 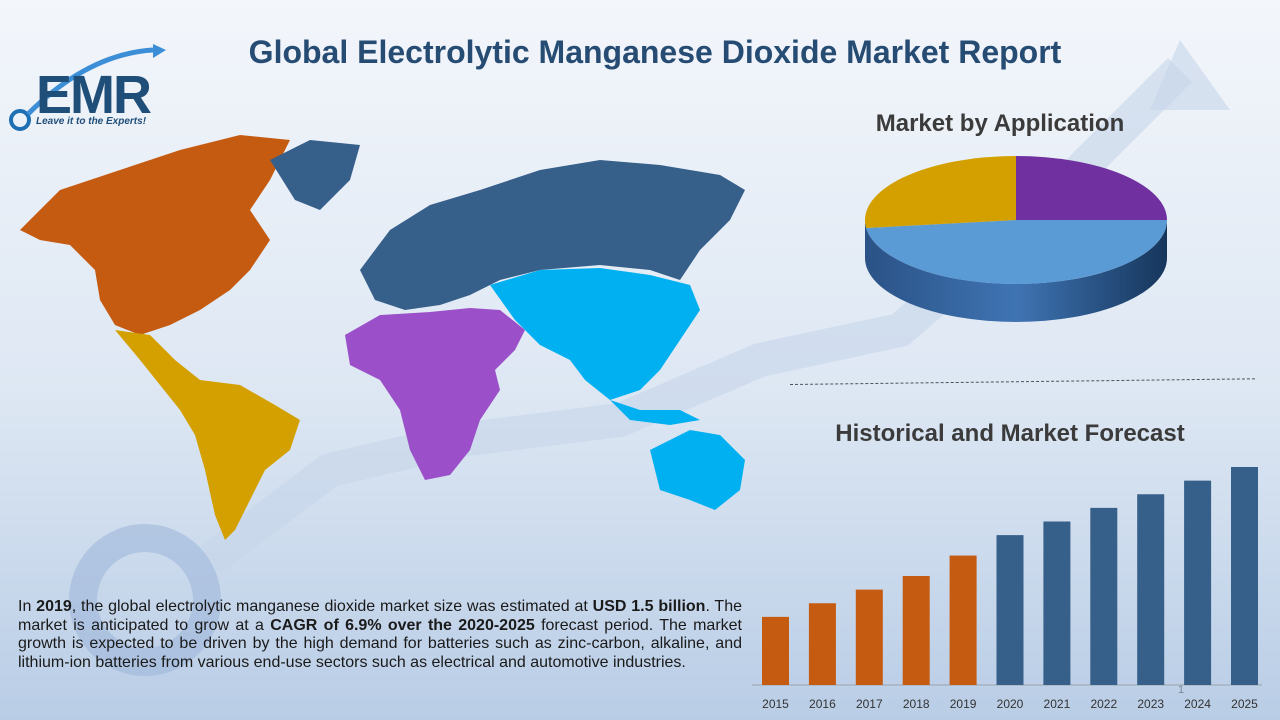 What do you see at coordinates (1197, 704) in the screenshot?
I see `x-tick-2024: 2024` at bounding box center [1197, 704].